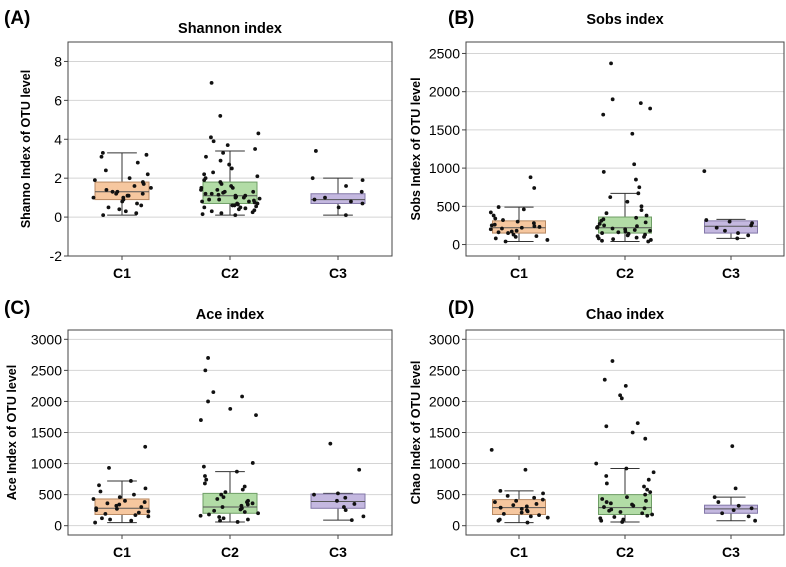  I want to click on panel-title: Shannon index, so click(230, 29).